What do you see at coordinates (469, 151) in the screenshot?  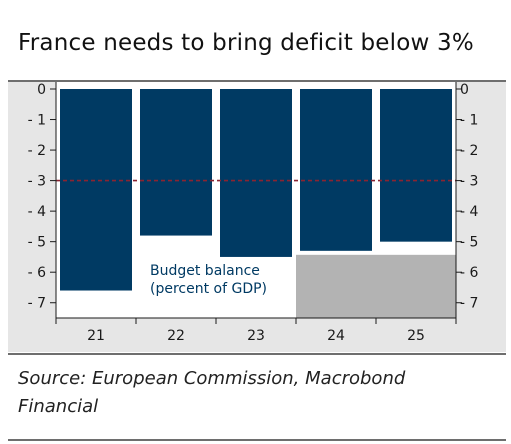 I see `y-tick-label-right: - 2` at bounding box center [469, 151].